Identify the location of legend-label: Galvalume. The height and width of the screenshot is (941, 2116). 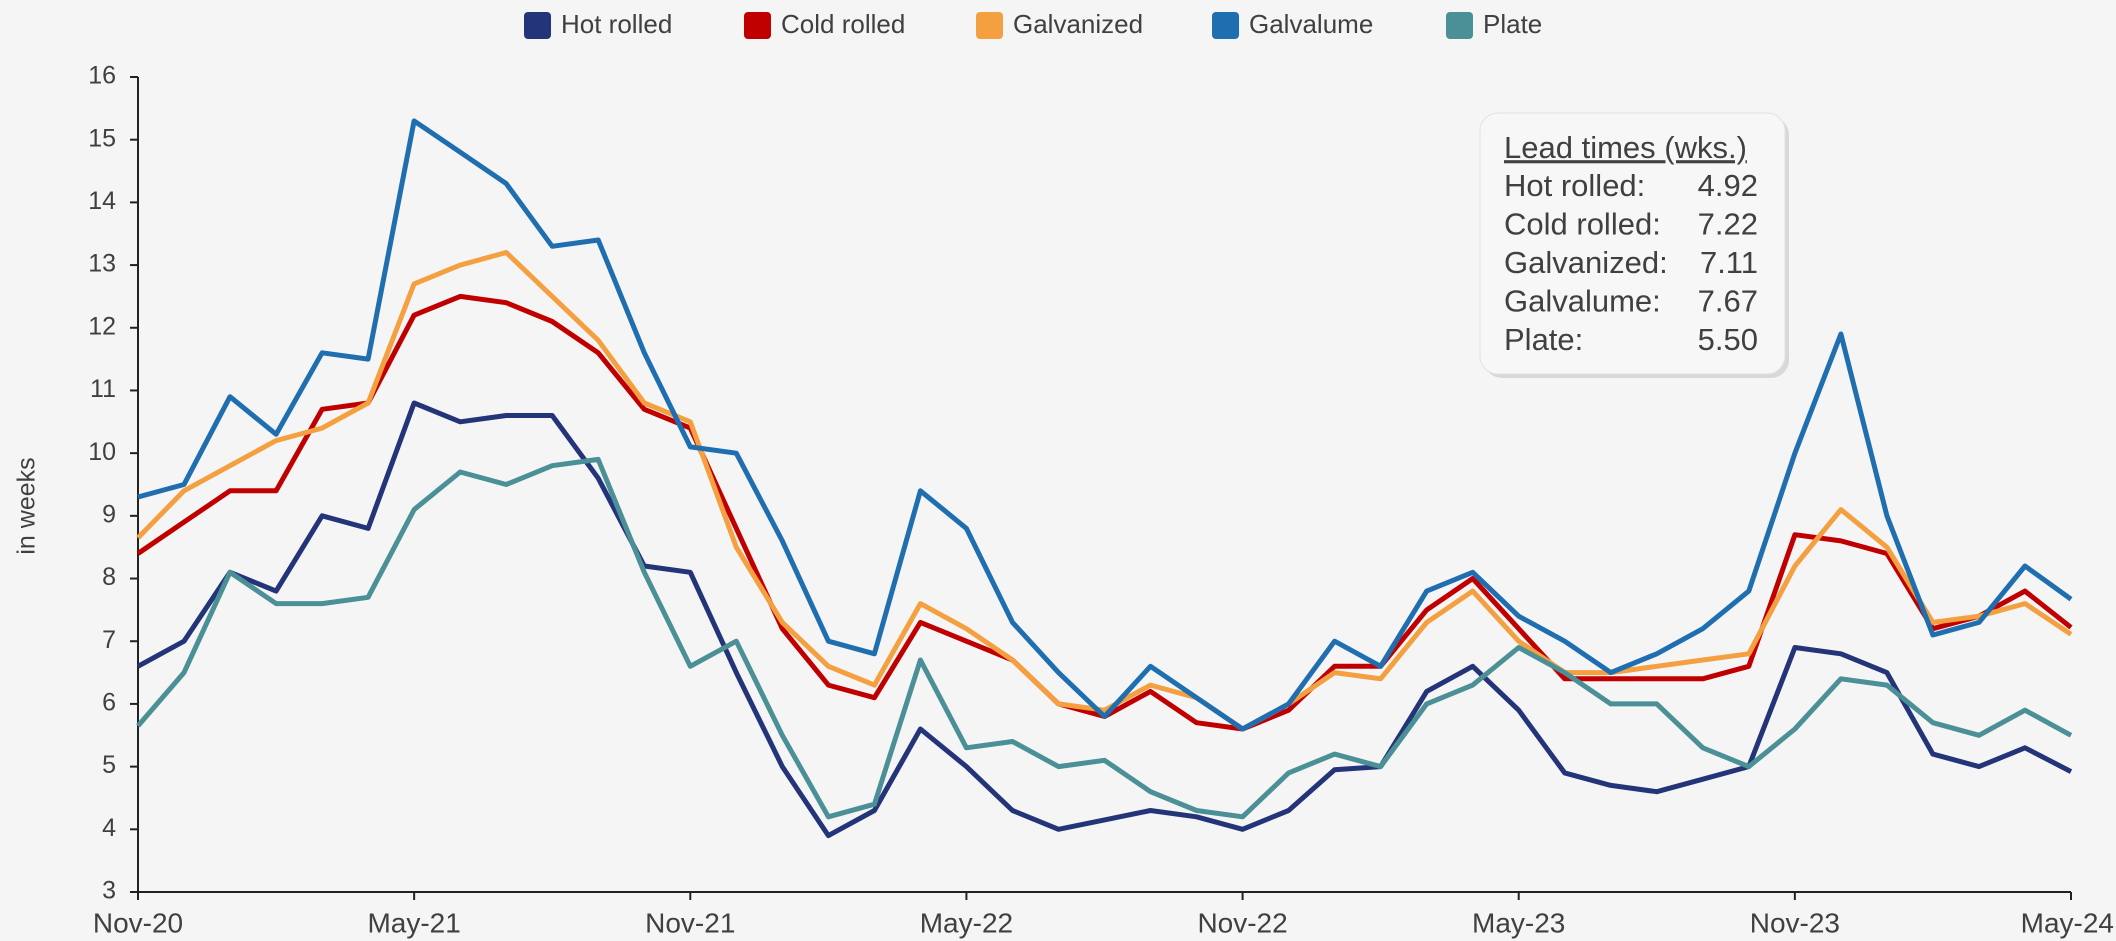
(1311, 24).